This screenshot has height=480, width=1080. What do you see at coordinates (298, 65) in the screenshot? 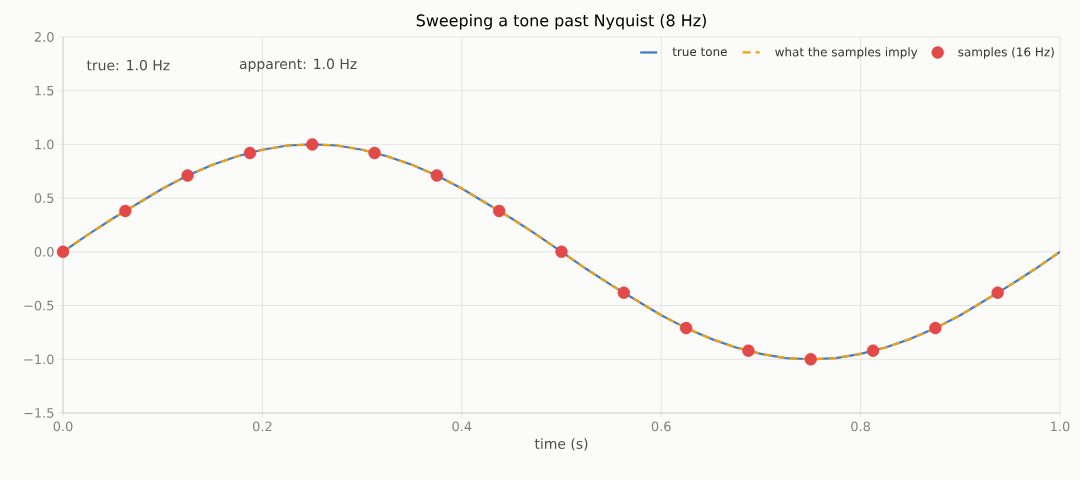
I see `annotation: apparent: 1.0 Hz` at bounding box center [298, 65].